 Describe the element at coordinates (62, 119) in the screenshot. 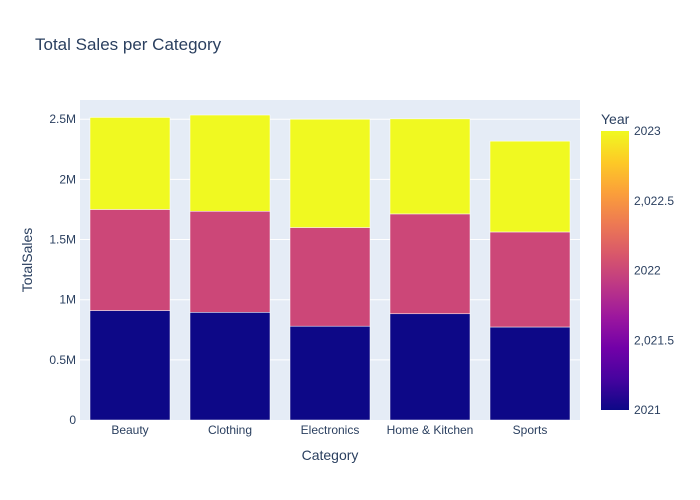

I see `y-tick-label: 2.5M` at that location.